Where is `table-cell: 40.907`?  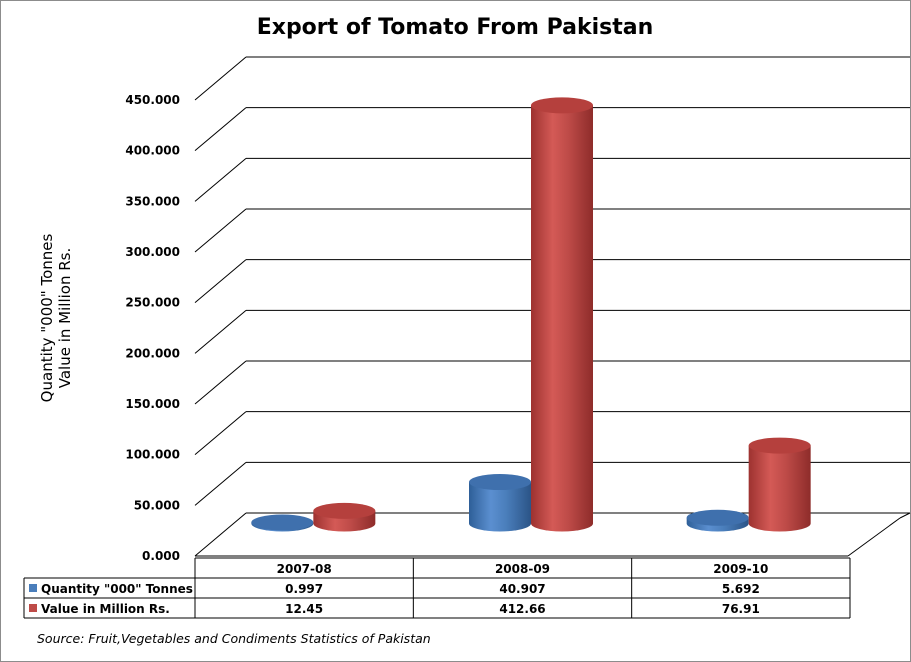 table-cell: 40.907 is located at coordinates (522, 589).